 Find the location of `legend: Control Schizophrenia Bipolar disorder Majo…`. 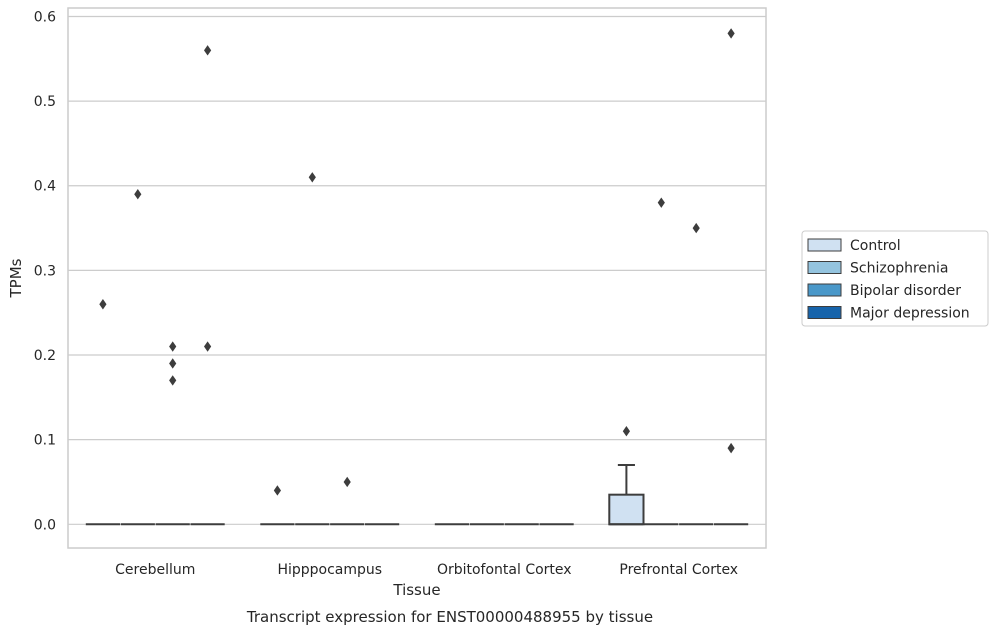

legend: Control Schizophrenia Bipolar disorder Majo… is located at coordinates (895, 278).